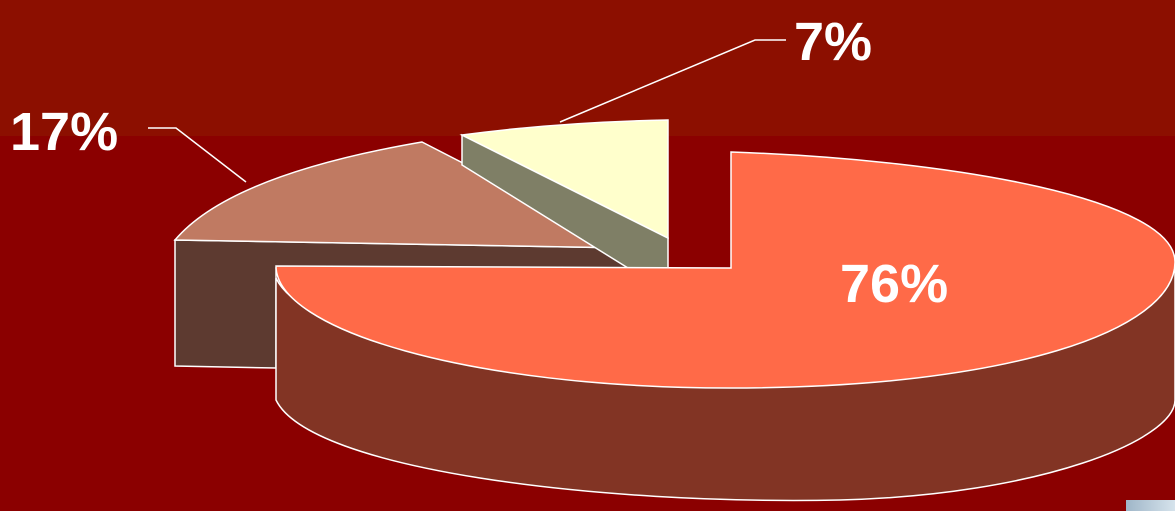 This screenshot has height=511, width=1175. Describe the element at coordinates (401, 195) in the screenshot. I see `slice-17-top` at that location.